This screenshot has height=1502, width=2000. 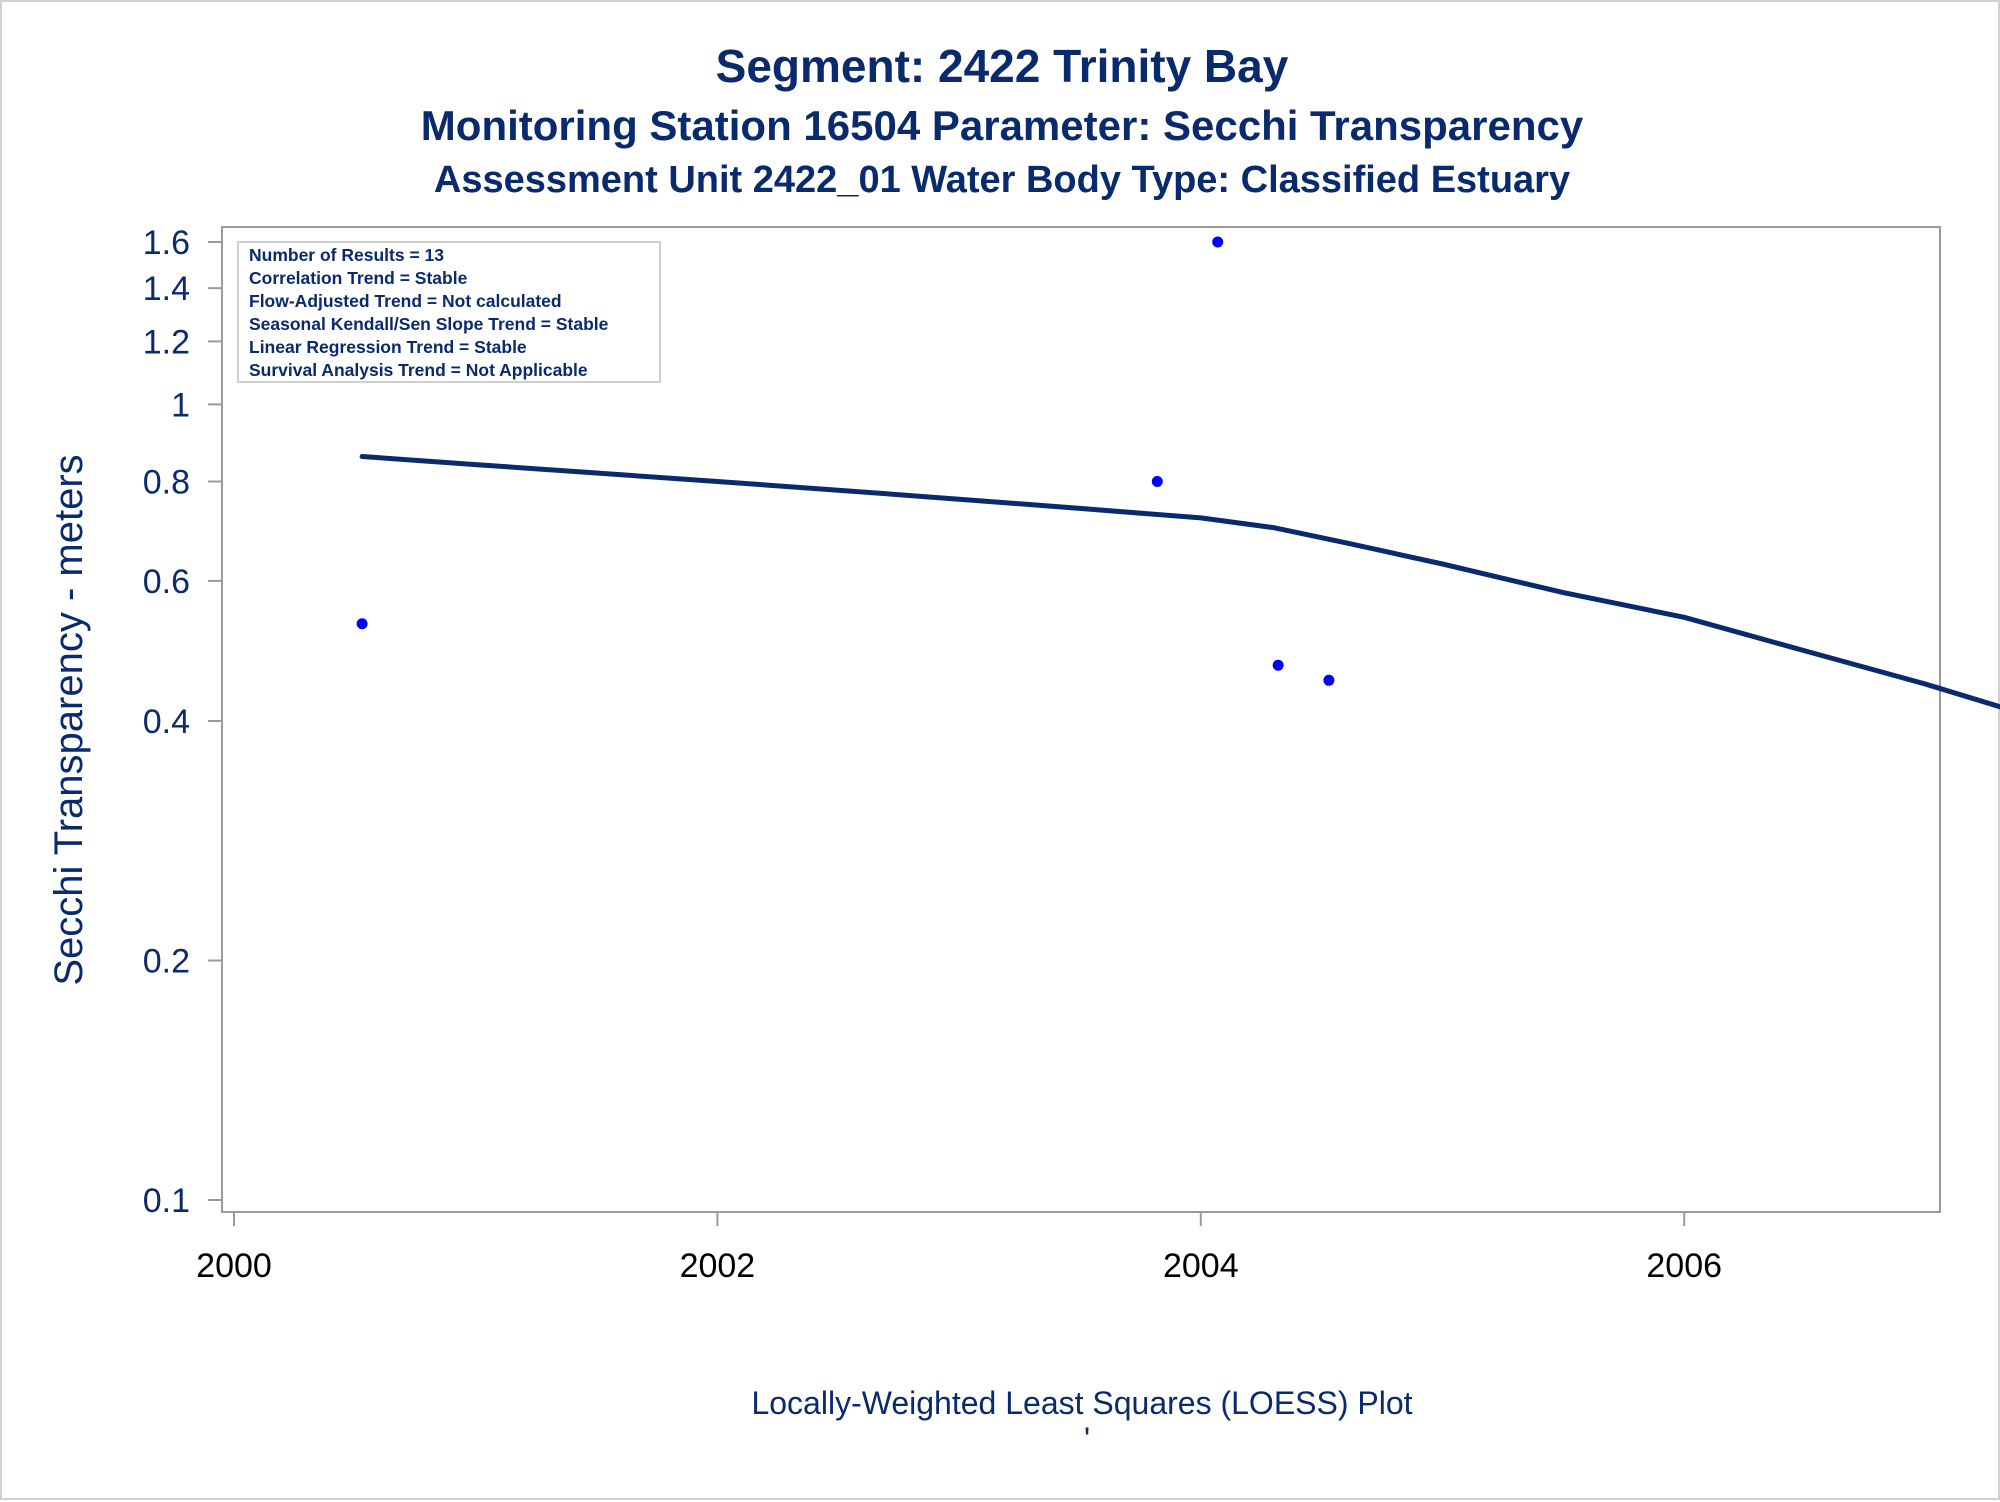 What do you see at coordinates (1179, 582) in the screenshot?
I see `loess-line` at bounding box center [1179, 582].